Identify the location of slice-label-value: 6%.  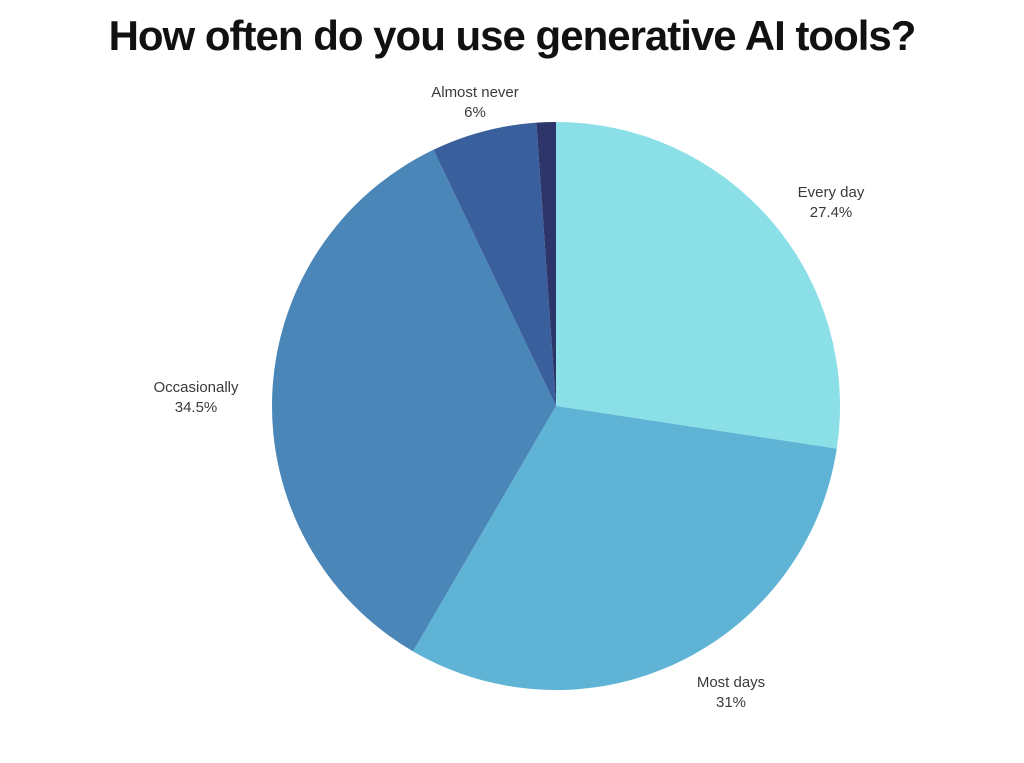
(475, 112).